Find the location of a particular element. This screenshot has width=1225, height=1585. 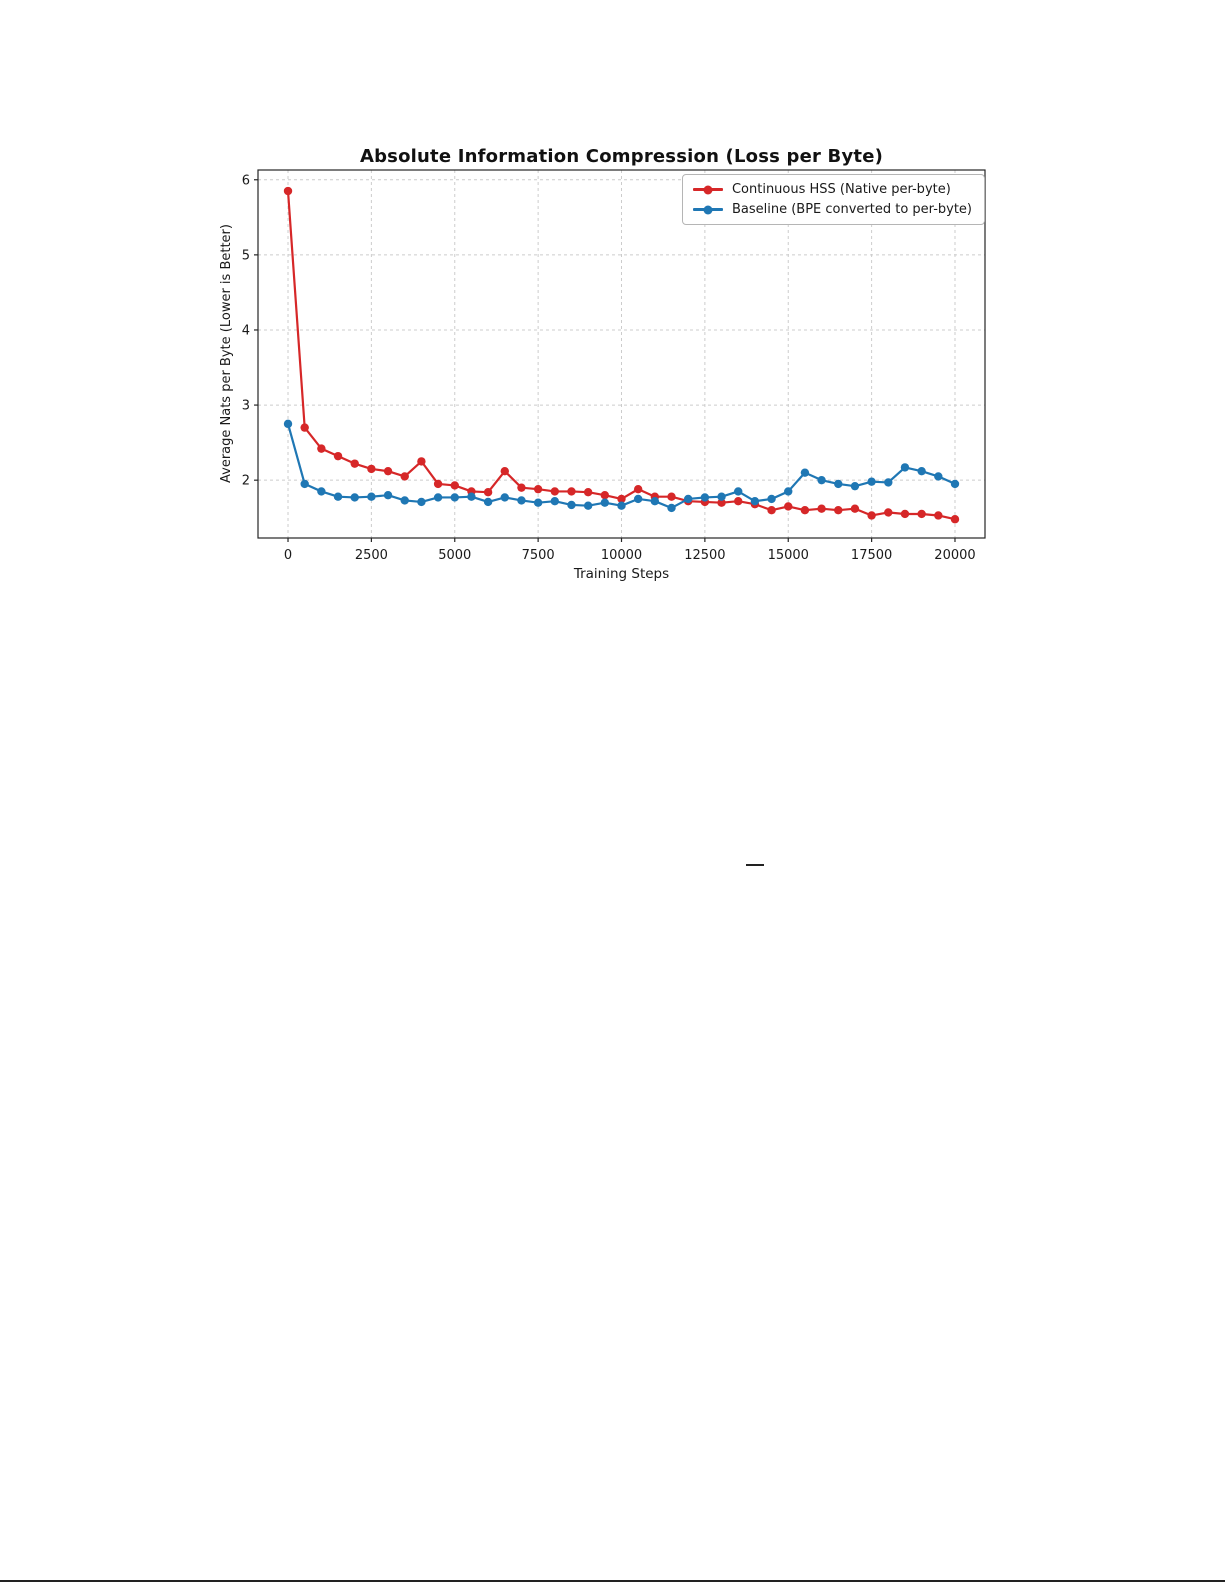

horizontal-dash-rule is located at coordinates (755, 865).